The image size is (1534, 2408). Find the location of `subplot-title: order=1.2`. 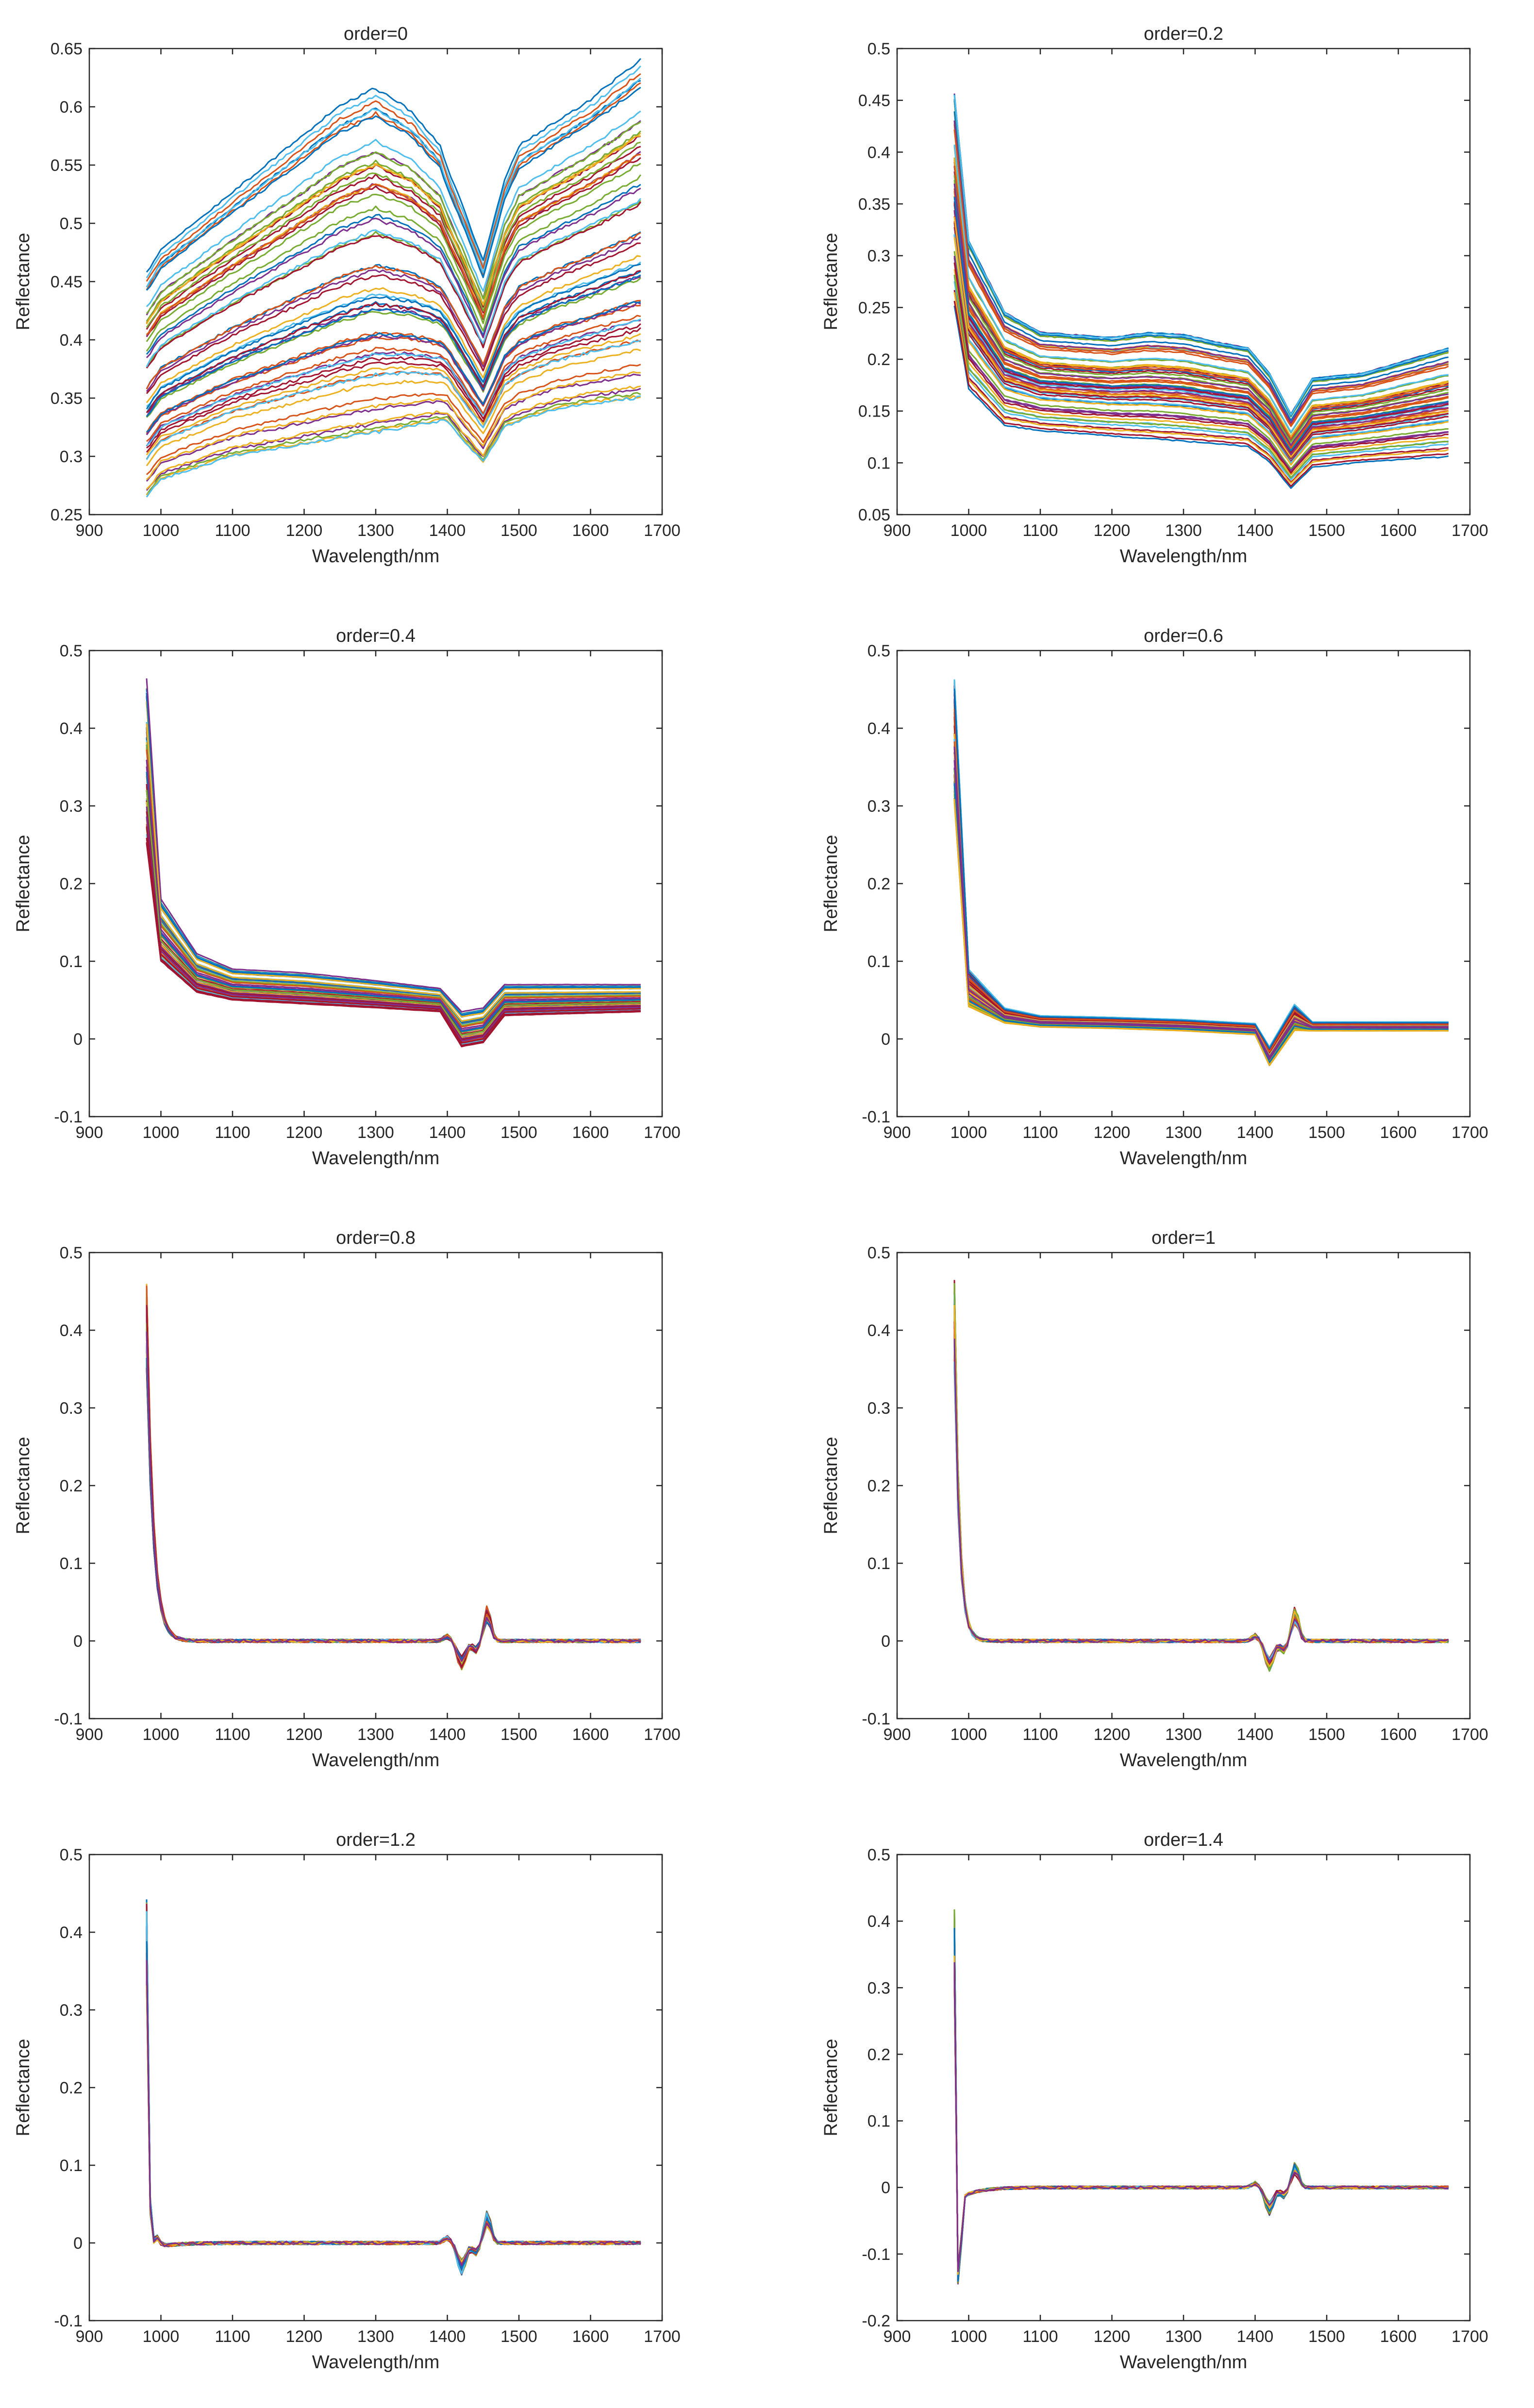

subplot-title: order=1.2 is located at coordinates (376, 1840).